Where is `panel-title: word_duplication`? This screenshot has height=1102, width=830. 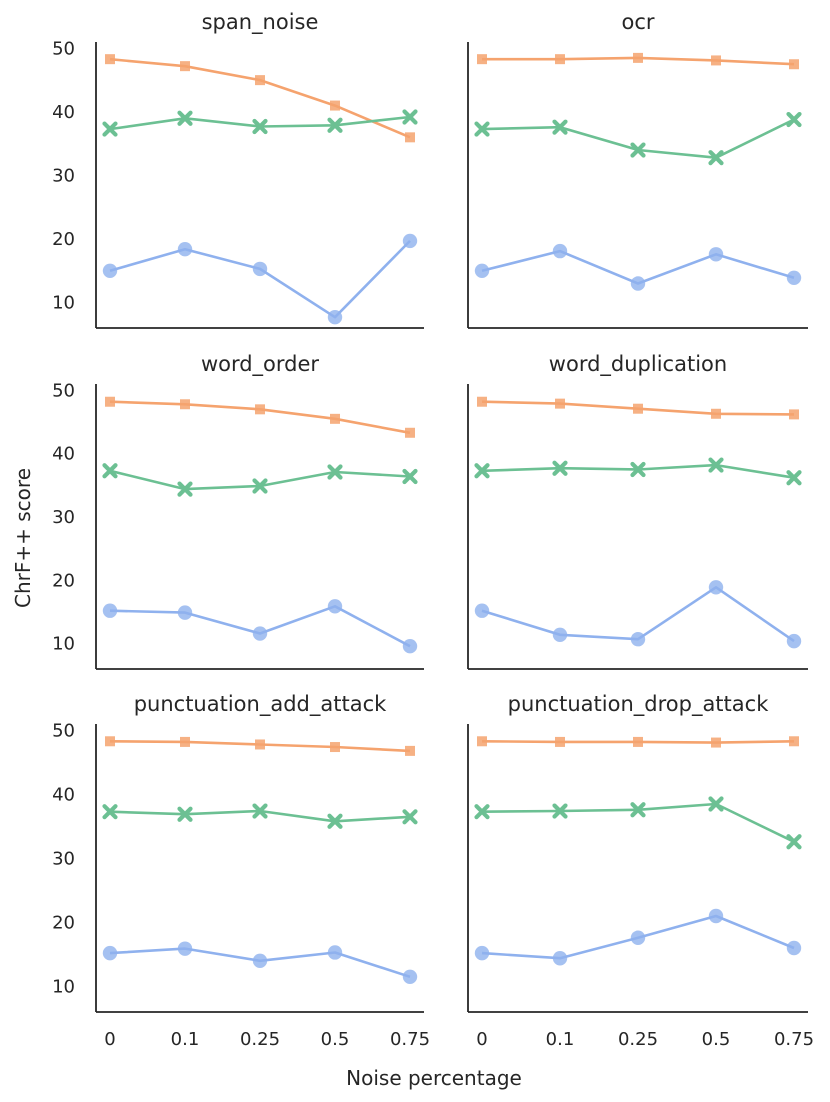
panel-title: word_duplication is located at coordinates (638, 364).